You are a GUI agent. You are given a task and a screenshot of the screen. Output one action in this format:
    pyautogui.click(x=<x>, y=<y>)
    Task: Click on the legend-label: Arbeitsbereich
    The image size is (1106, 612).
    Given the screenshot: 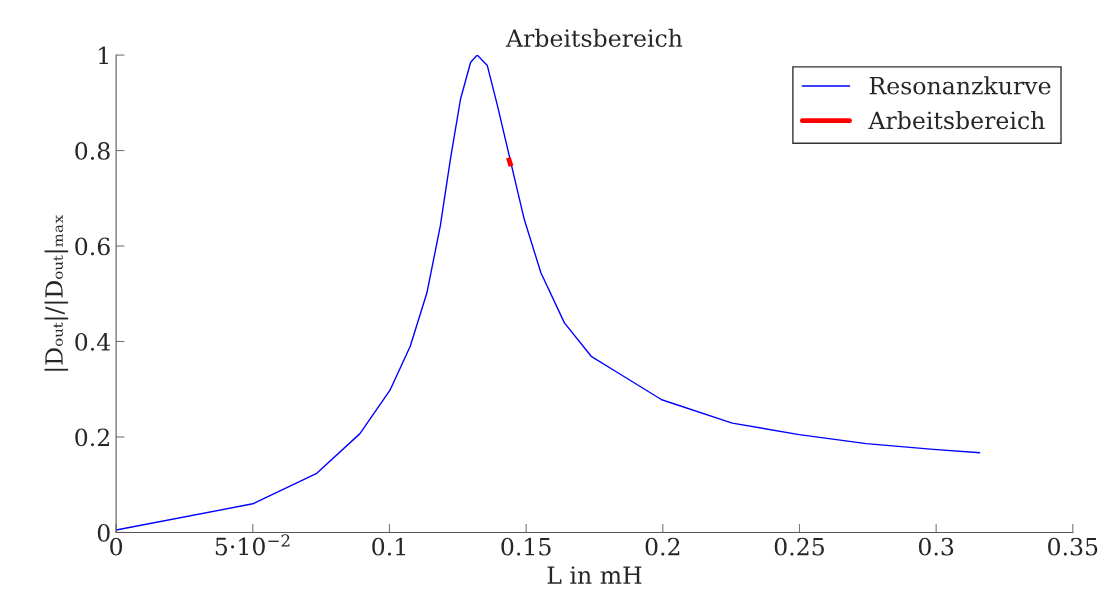 What is the action you would take?
    pyautogui.click(x=956, y=120)
    